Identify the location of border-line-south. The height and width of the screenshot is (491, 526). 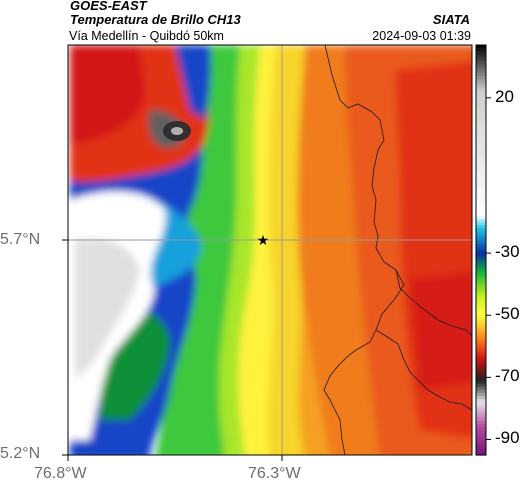
(364, 362).